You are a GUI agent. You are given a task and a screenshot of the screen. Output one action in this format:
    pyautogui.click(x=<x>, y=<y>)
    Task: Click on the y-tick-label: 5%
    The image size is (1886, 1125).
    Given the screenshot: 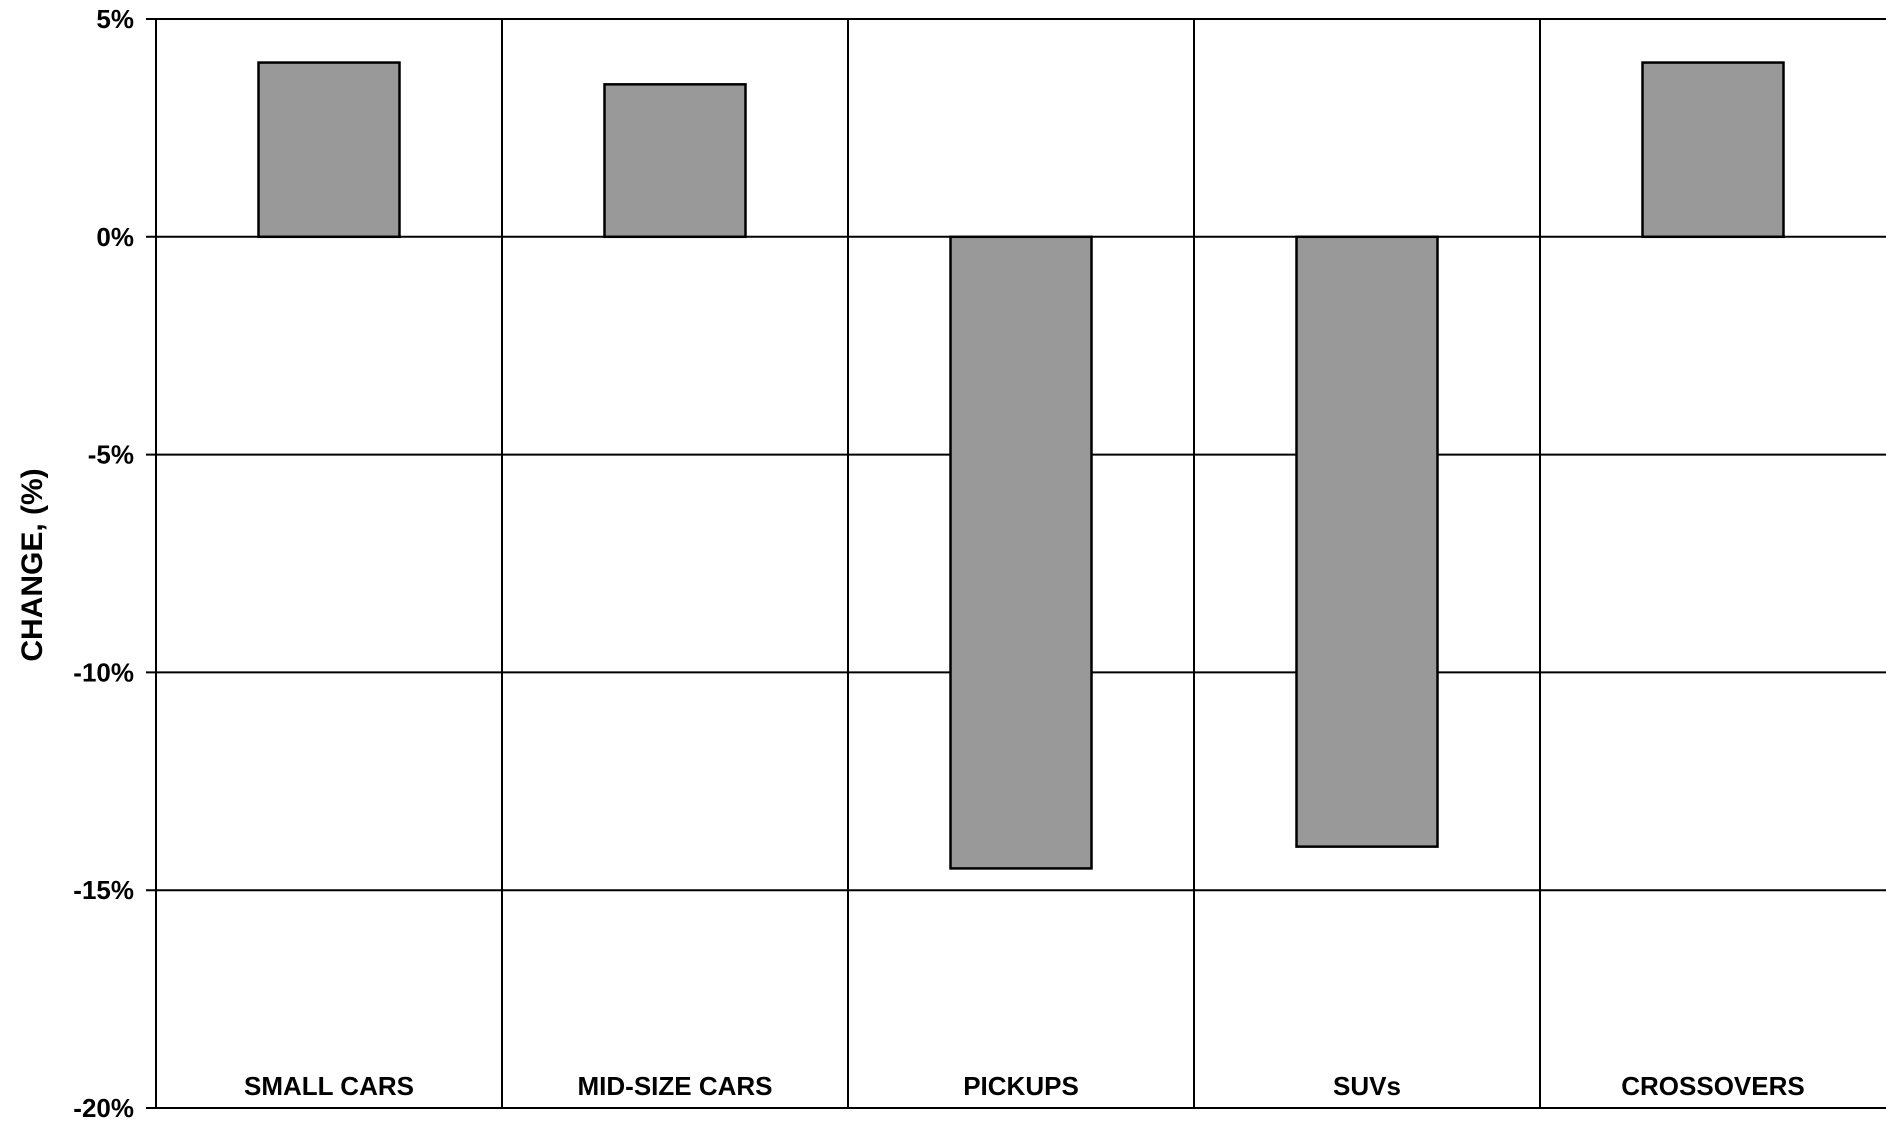 What is the action you would take?
    pyautogui.click(x=115, y=19)
    